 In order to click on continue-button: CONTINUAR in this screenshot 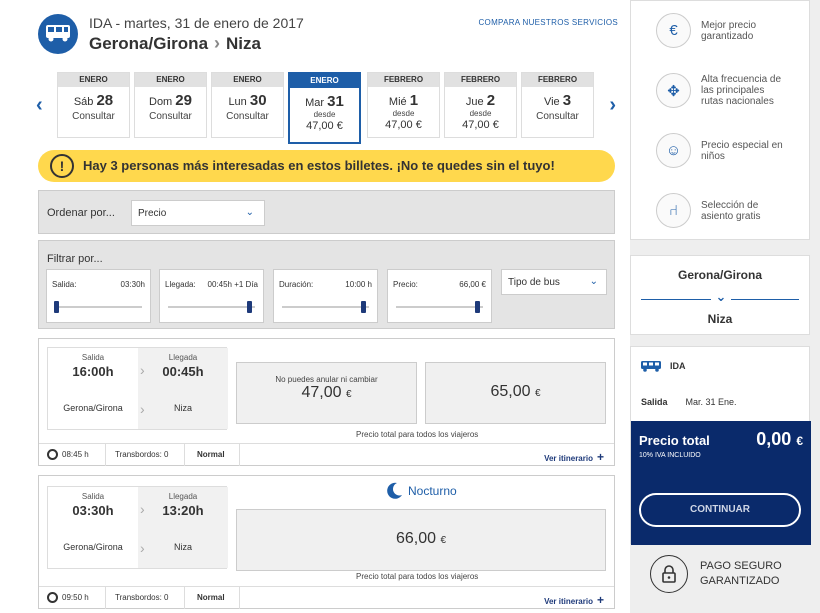, I will do `click(720, 510)`.